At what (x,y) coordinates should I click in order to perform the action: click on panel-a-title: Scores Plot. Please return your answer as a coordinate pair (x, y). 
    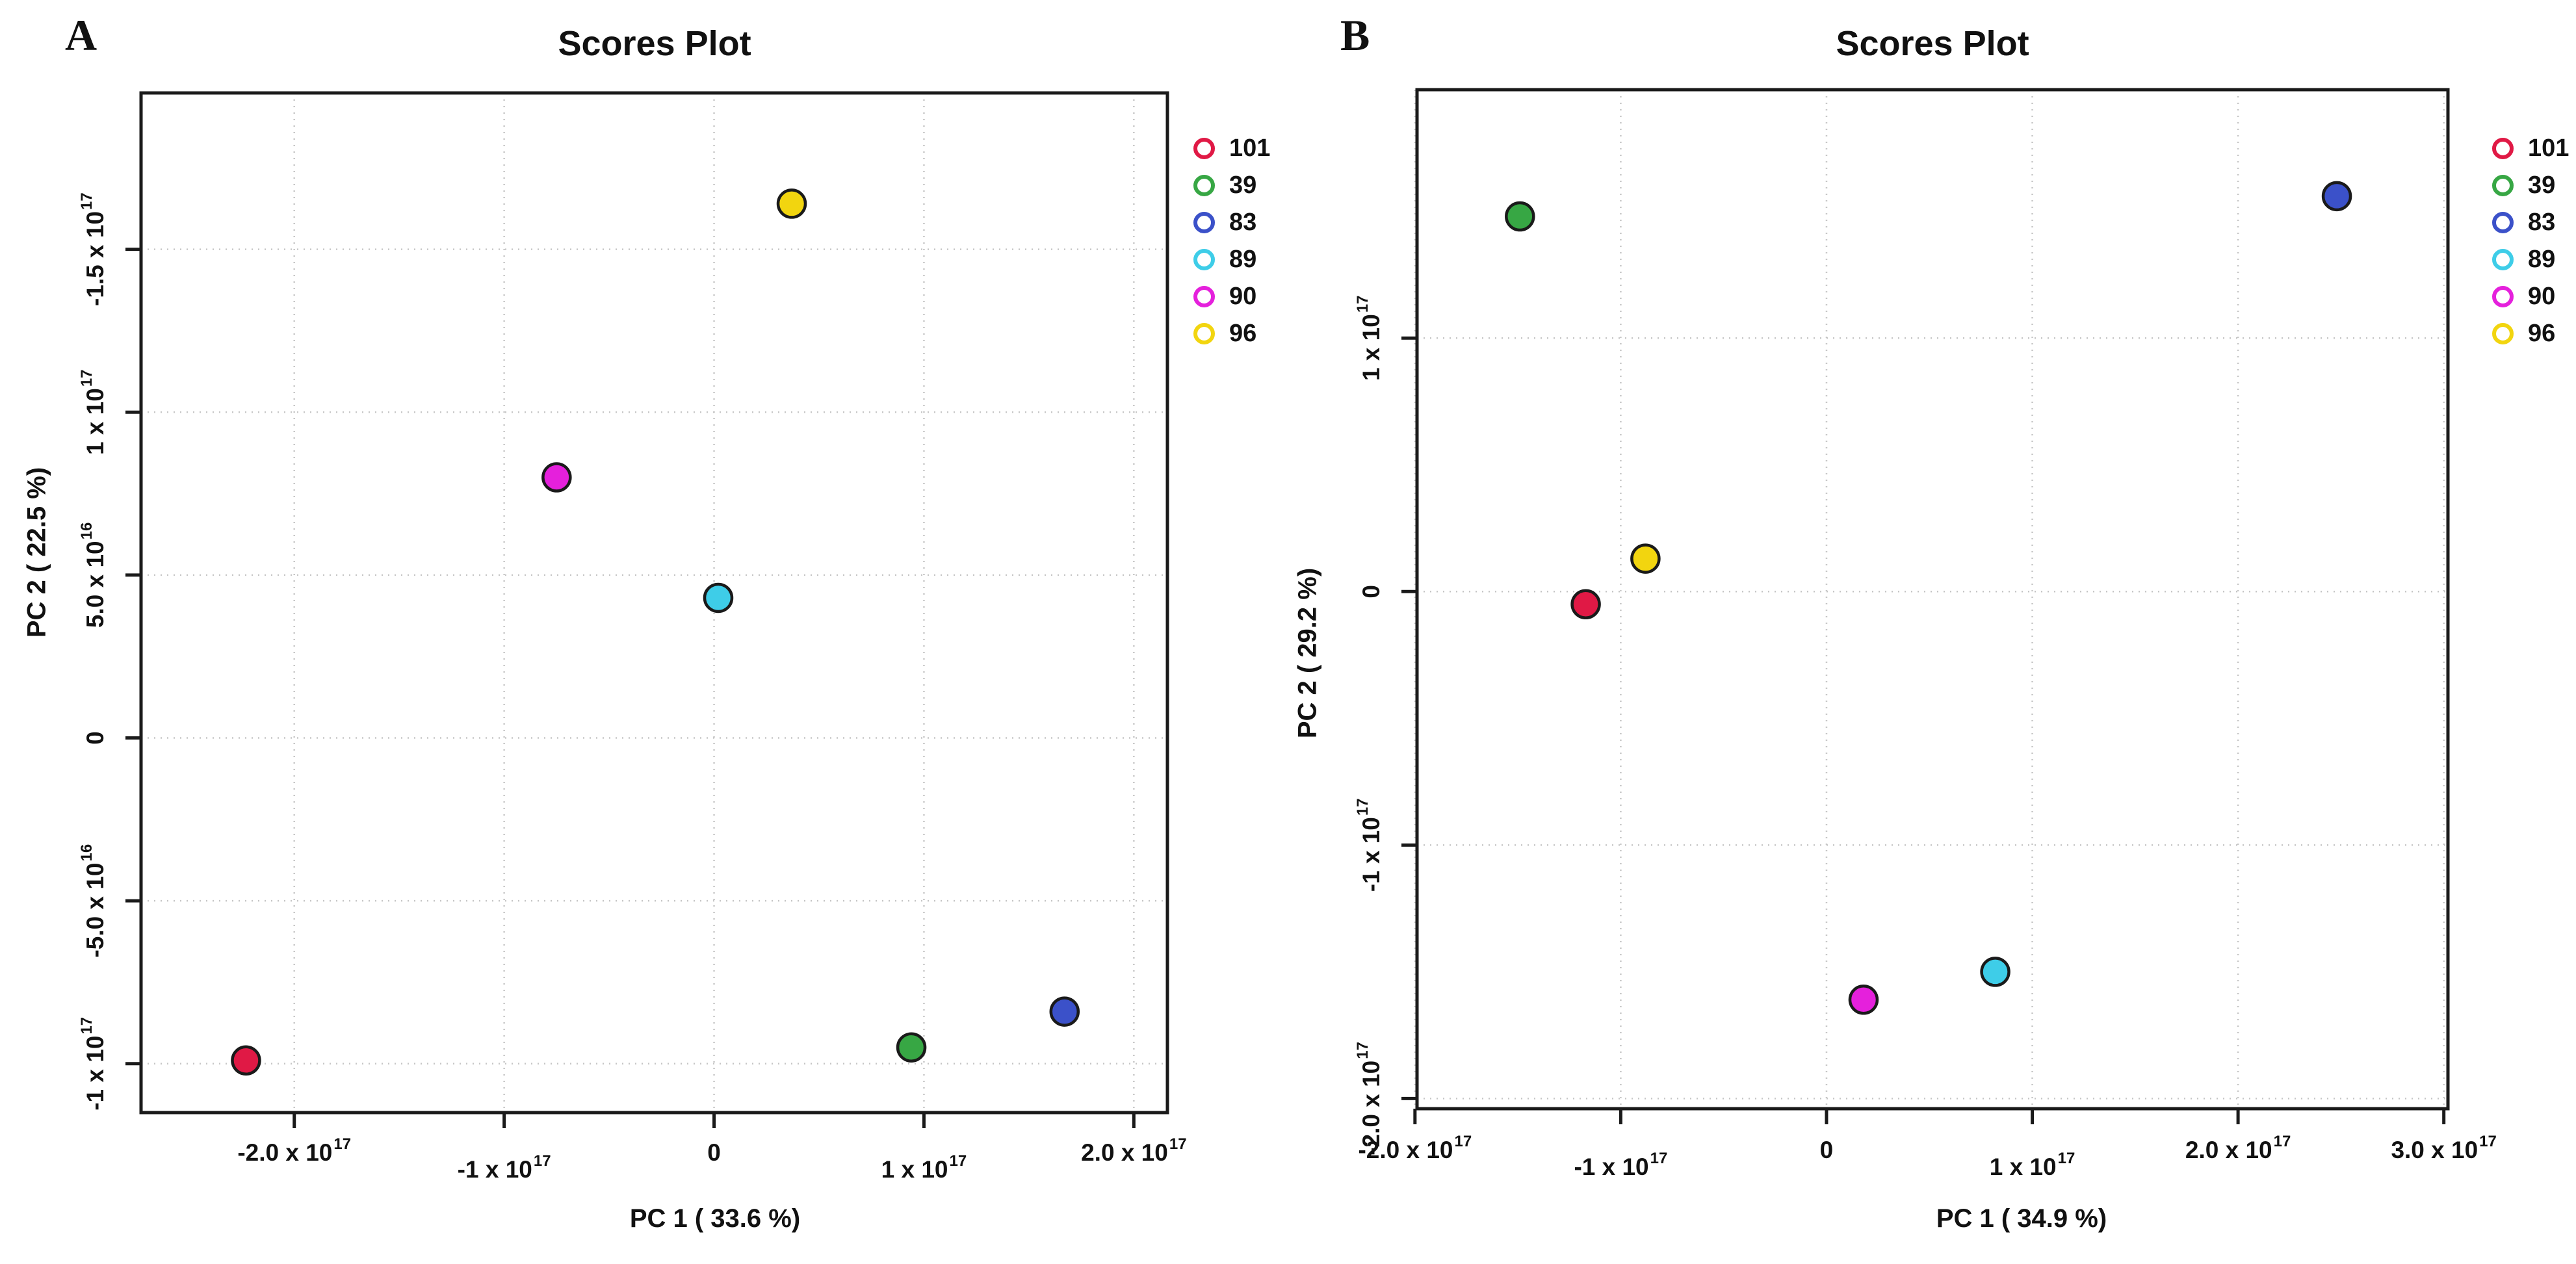
    Looking at the image, I should click on (654, 43).